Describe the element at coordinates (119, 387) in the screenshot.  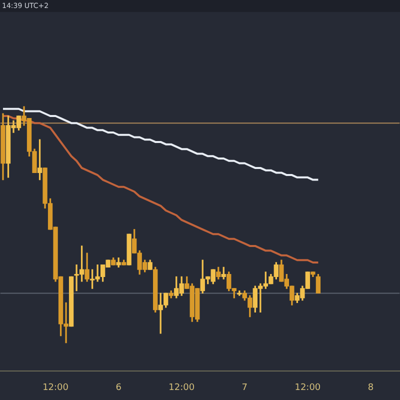
I see `x-tick-label: 6` at that location.